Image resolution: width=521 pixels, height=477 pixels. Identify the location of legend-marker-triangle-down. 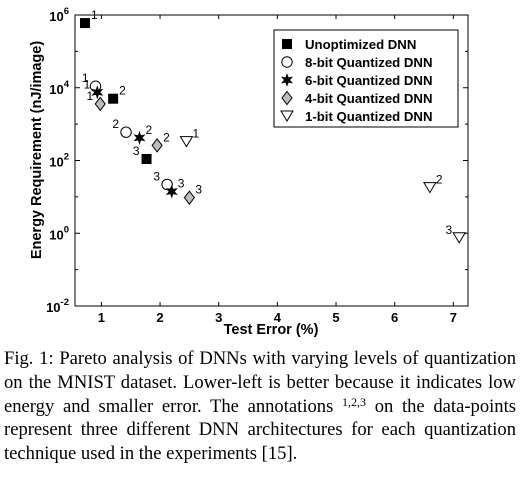
(287, 116).